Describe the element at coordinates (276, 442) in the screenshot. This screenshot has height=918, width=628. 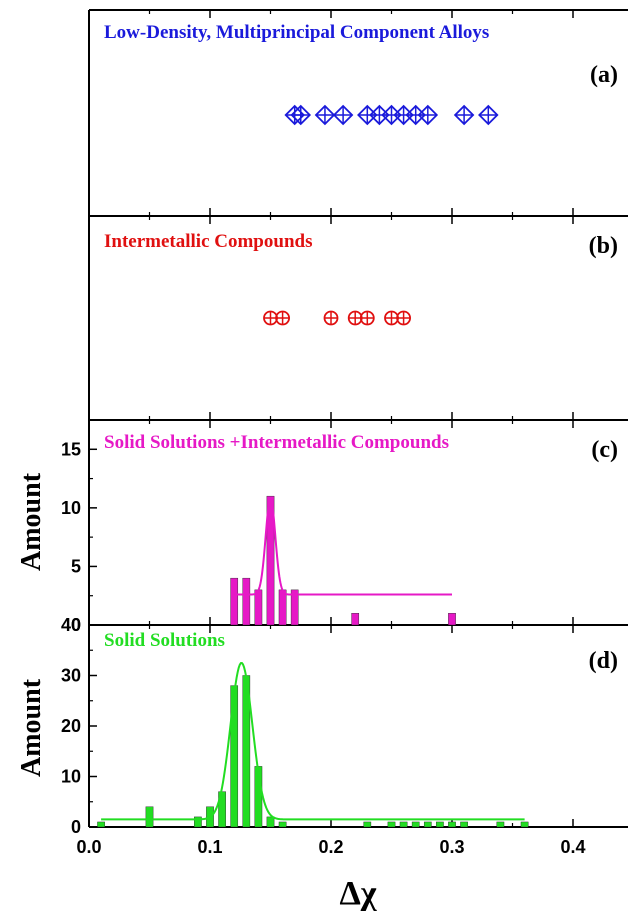
I see `panel-c-title: Solid Solutions +Intermetallic Compounds` at that location.